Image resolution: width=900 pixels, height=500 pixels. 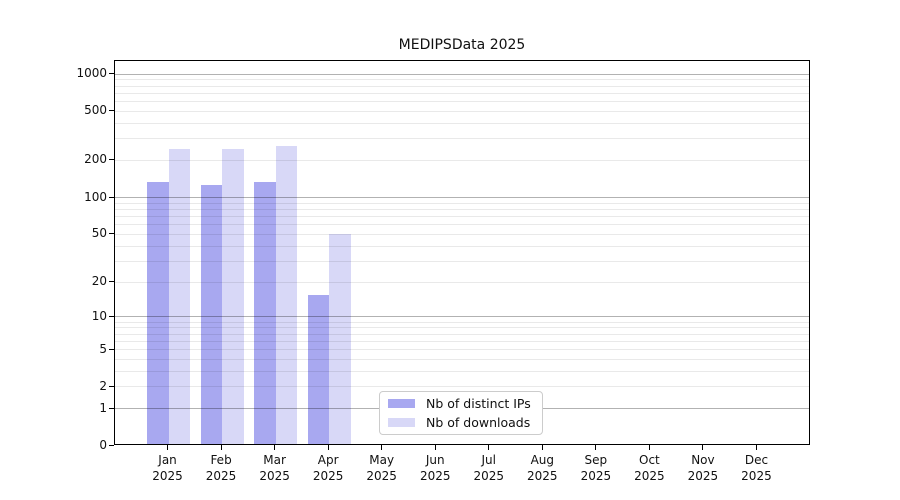 I want to click on legend-row-ips: Nb of distinct IPs, so click(x=461, y=403).